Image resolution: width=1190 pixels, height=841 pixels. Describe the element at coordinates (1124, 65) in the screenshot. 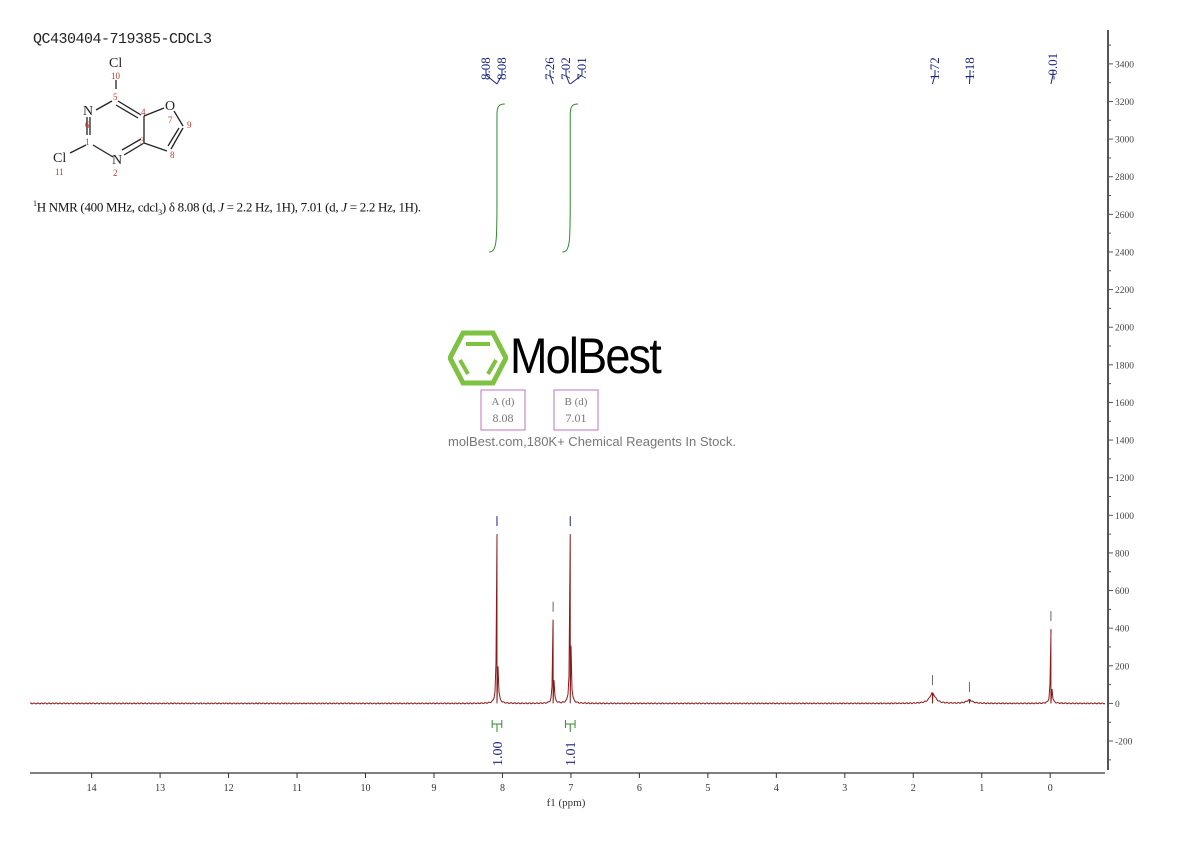

I see `y-tick-label: 3400` at that location.